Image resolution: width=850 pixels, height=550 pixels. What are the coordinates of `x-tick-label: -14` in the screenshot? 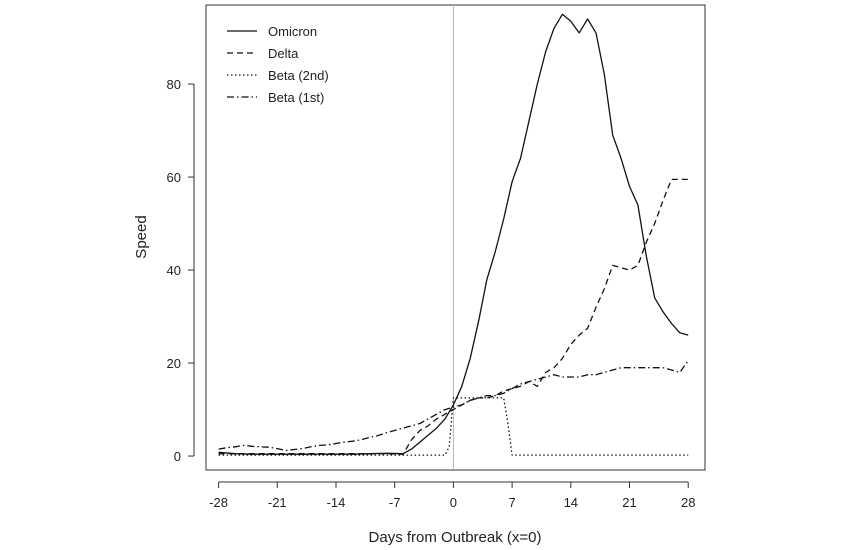 It's located at (336, 502).